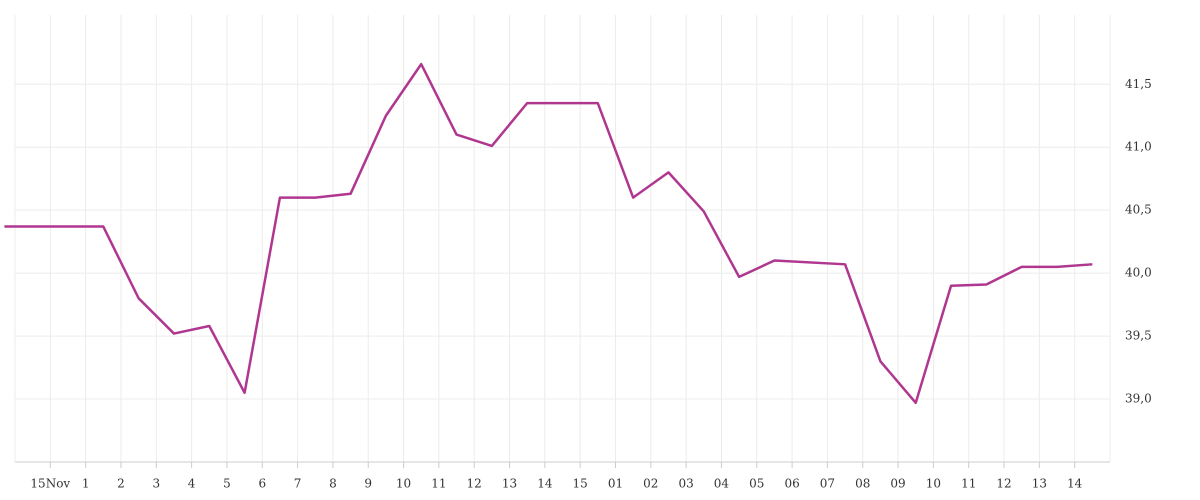 This screenshot has width=1200, height=500. Describe the element at coordinates (1138, 84) in the screenshot. I see `y-tick-label: 41,5` at that location.